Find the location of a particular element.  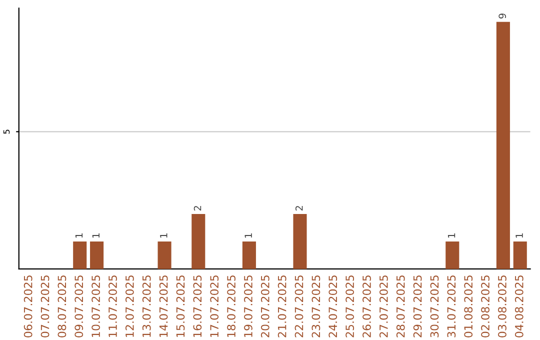

x-tick-label: 07.07.2025 is located at coordinates (45, 306).